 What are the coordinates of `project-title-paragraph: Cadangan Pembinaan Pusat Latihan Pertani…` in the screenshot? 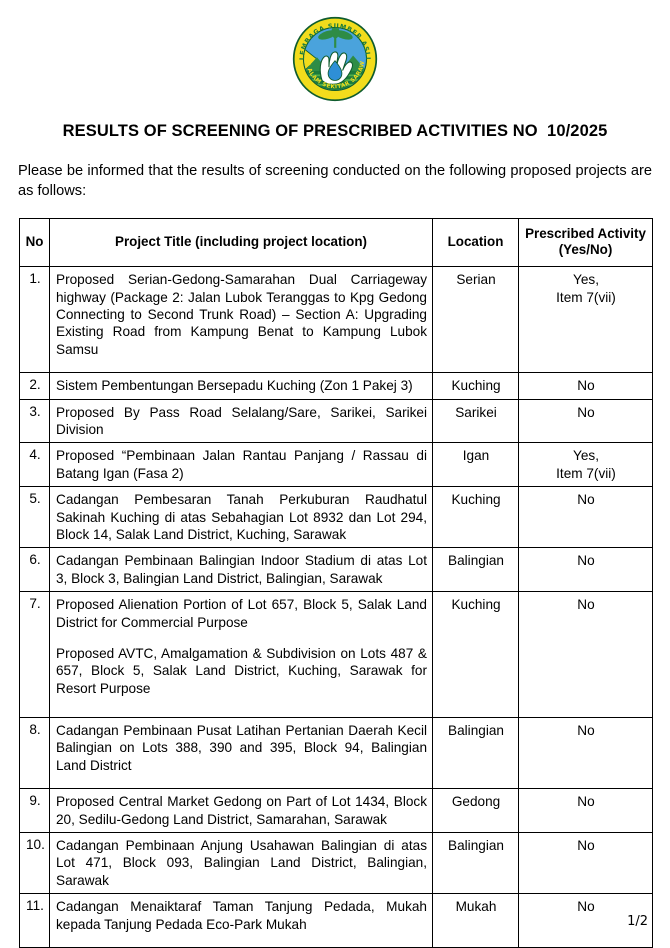 It's located at (241, 748).